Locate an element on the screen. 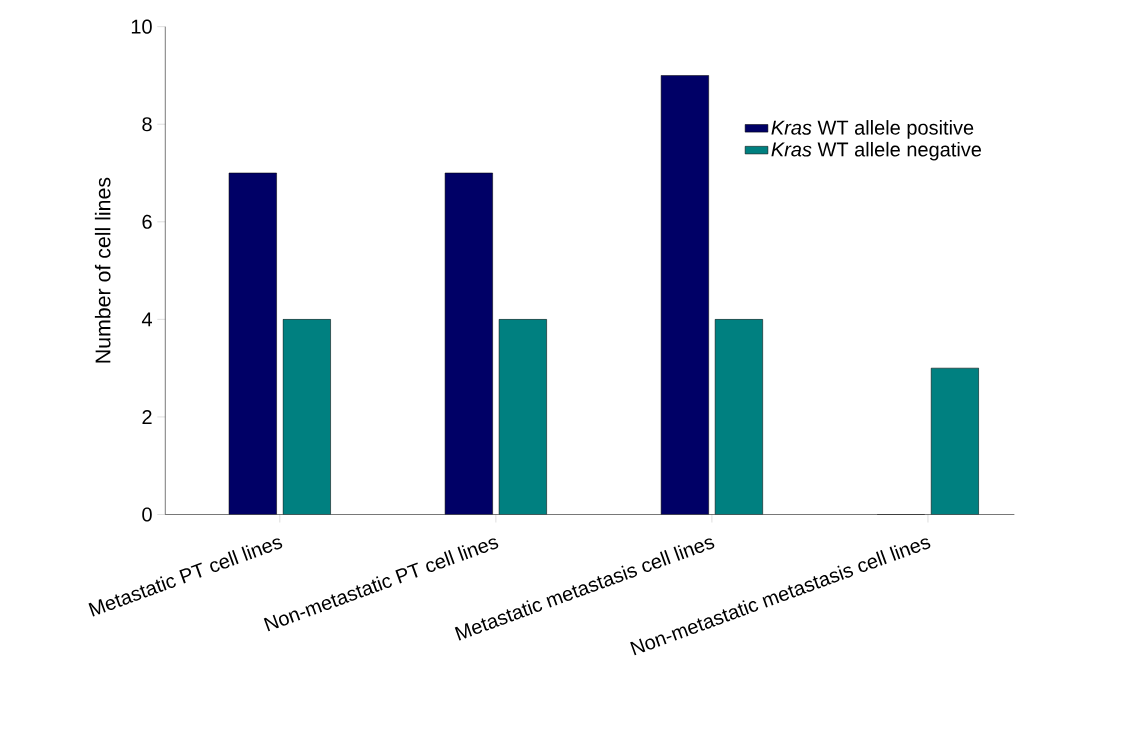 This screenshot has height=734, width=1133. y-tick-label: 10 is located at coordinates (141, 26).